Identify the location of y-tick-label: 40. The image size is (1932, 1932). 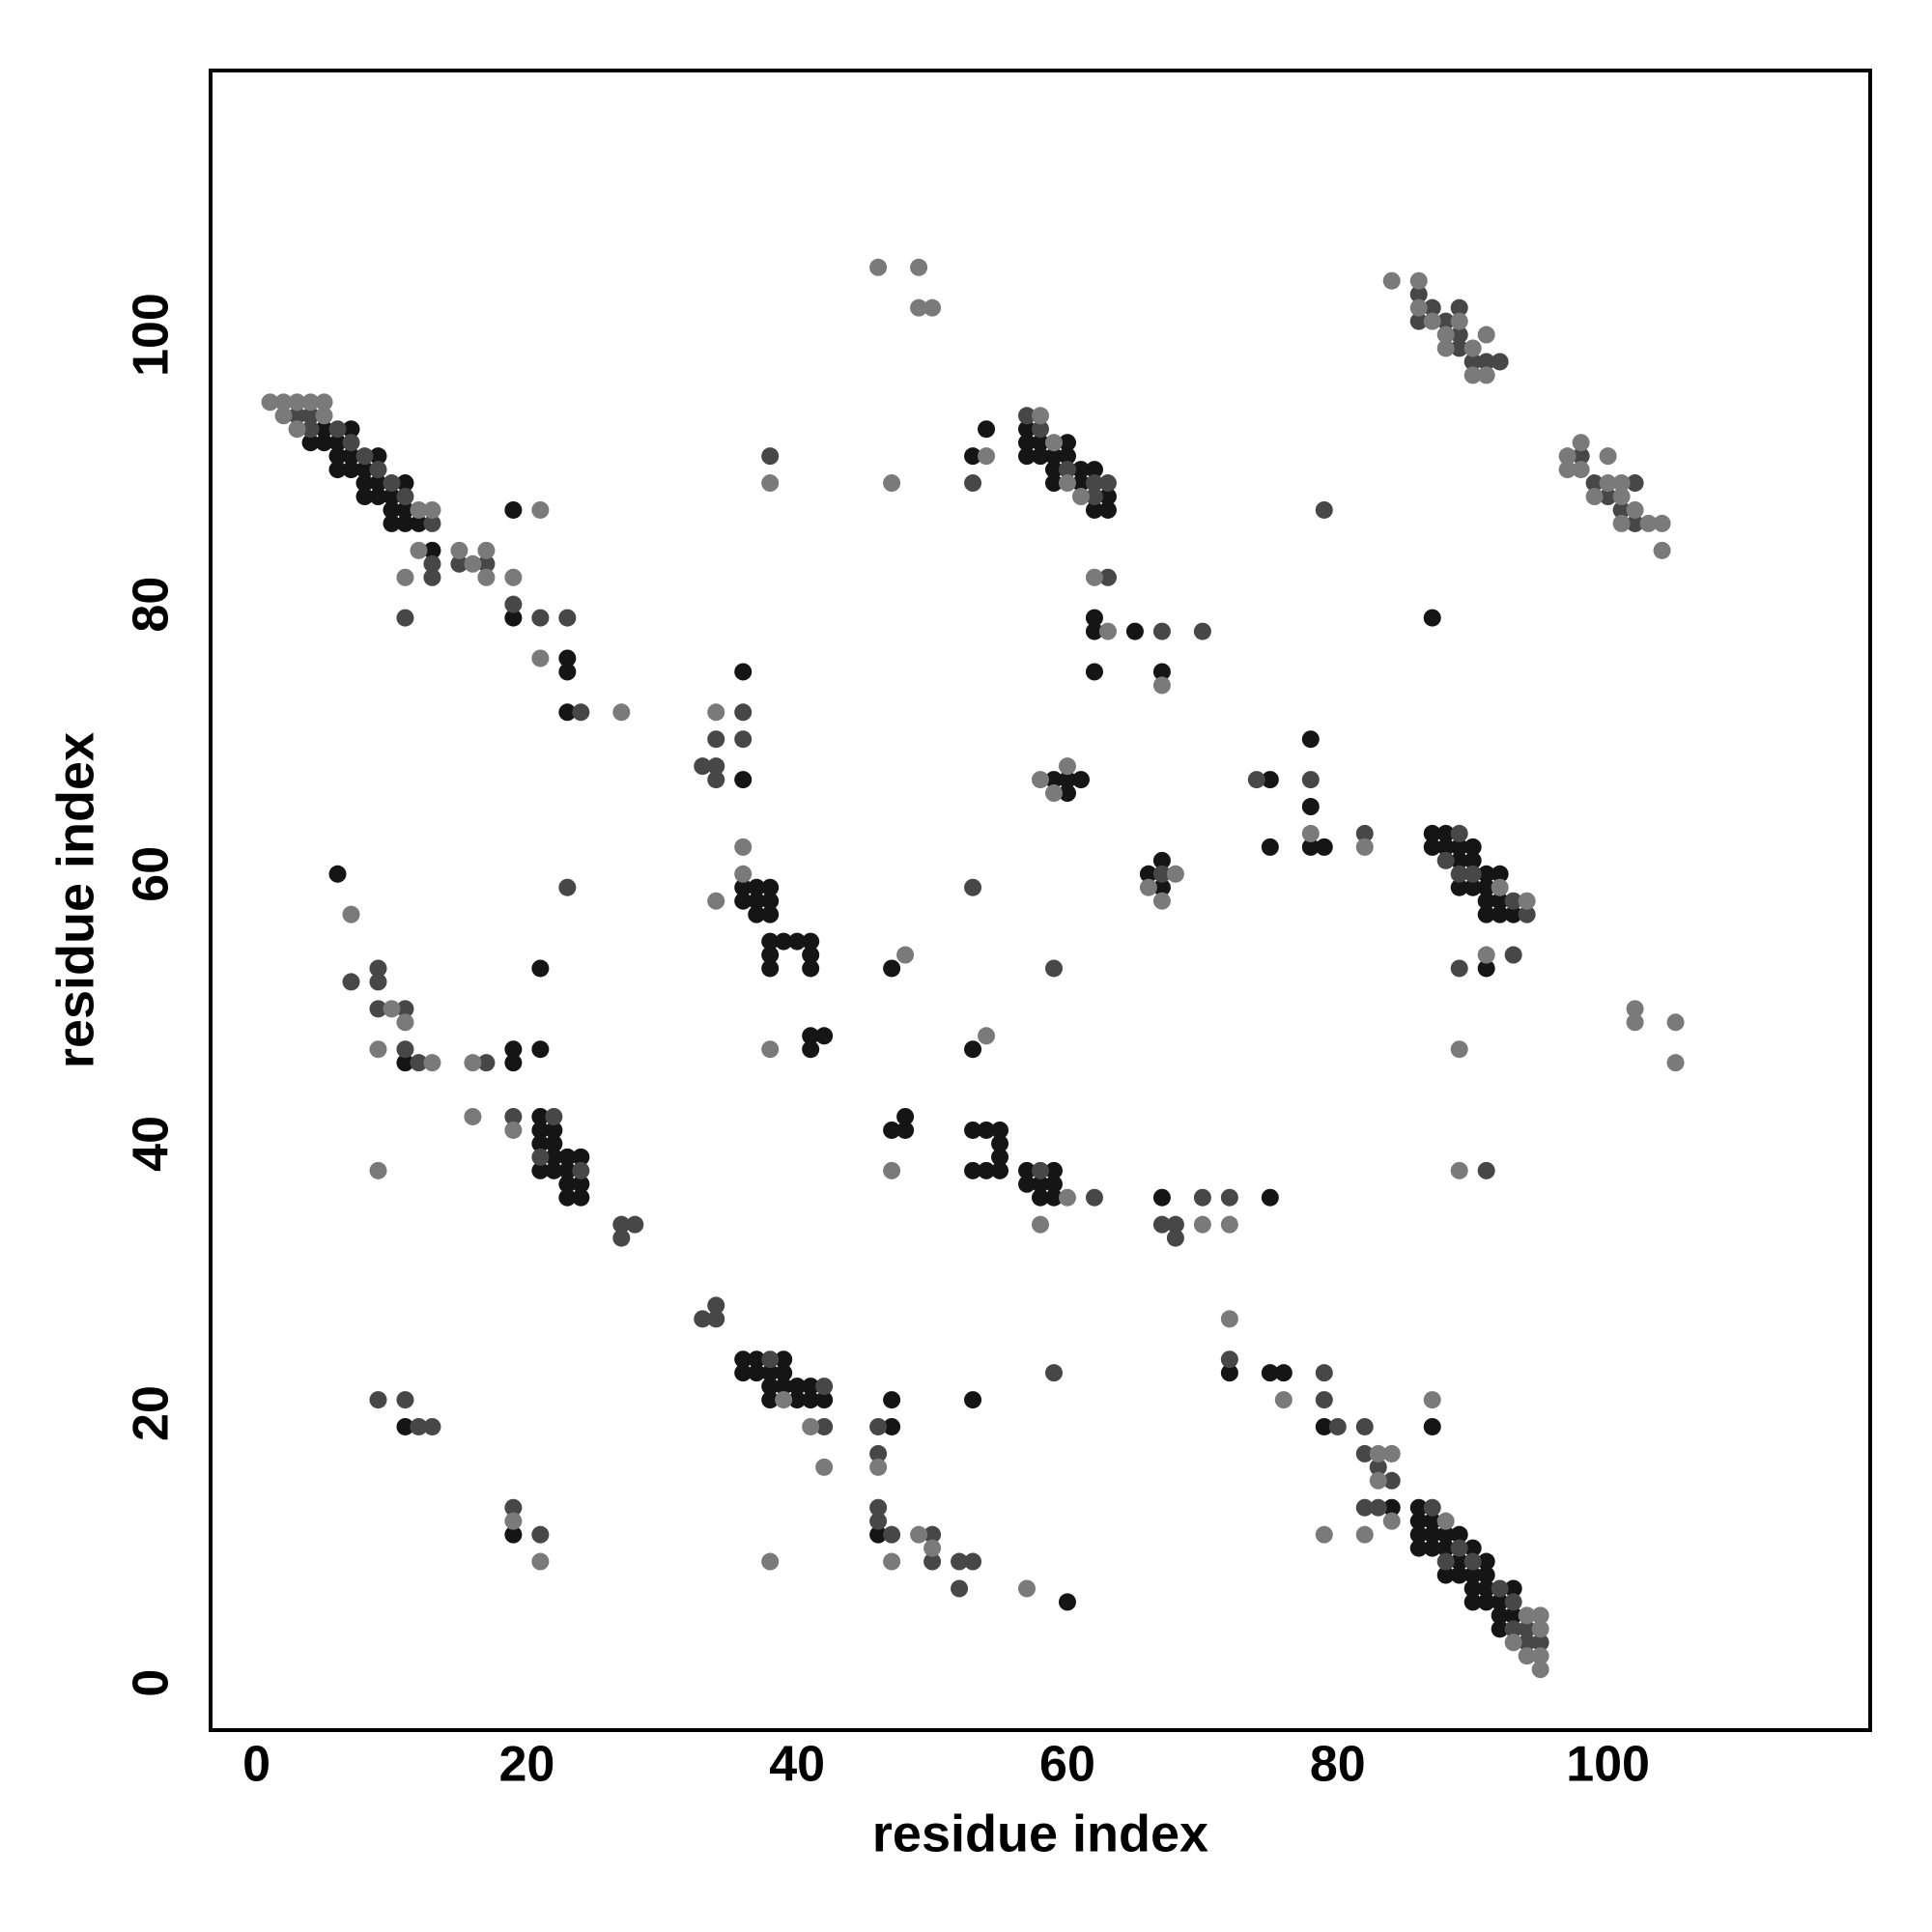
(152, 1144).